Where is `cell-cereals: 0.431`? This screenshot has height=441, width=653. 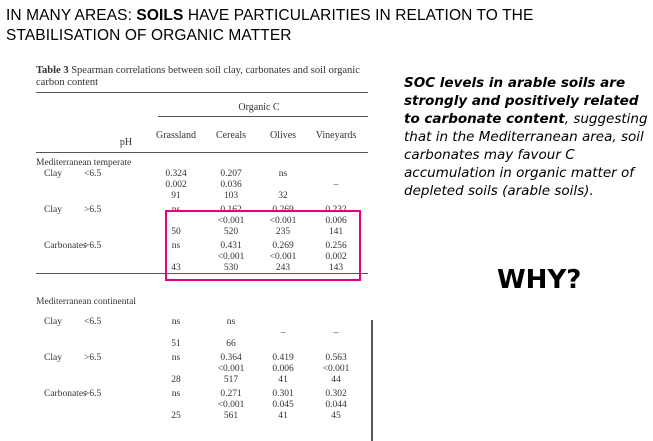
cell-cereals: 0.431 is located at coordinates (231, 246).